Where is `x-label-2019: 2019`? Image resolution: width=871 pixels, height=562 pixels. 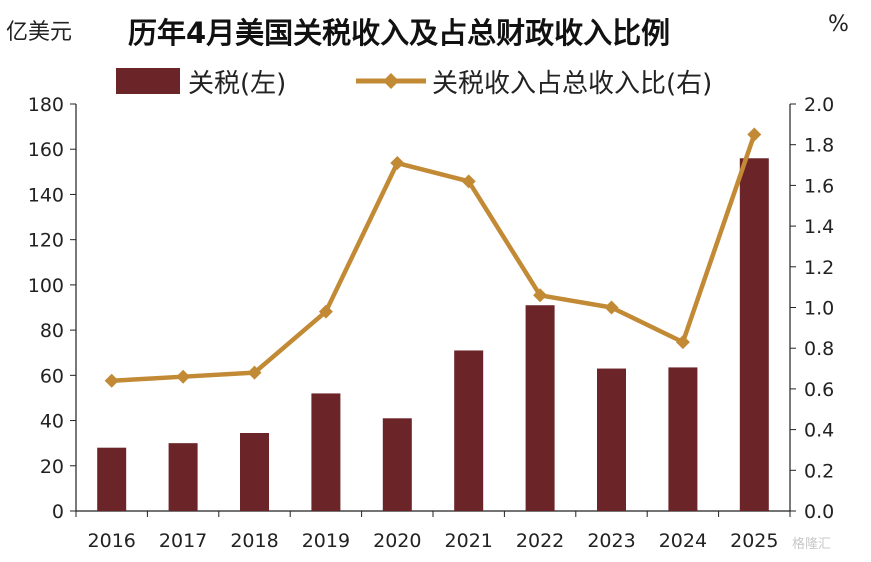 x-label-2019: 2019 is located at coordinates (326, 541).